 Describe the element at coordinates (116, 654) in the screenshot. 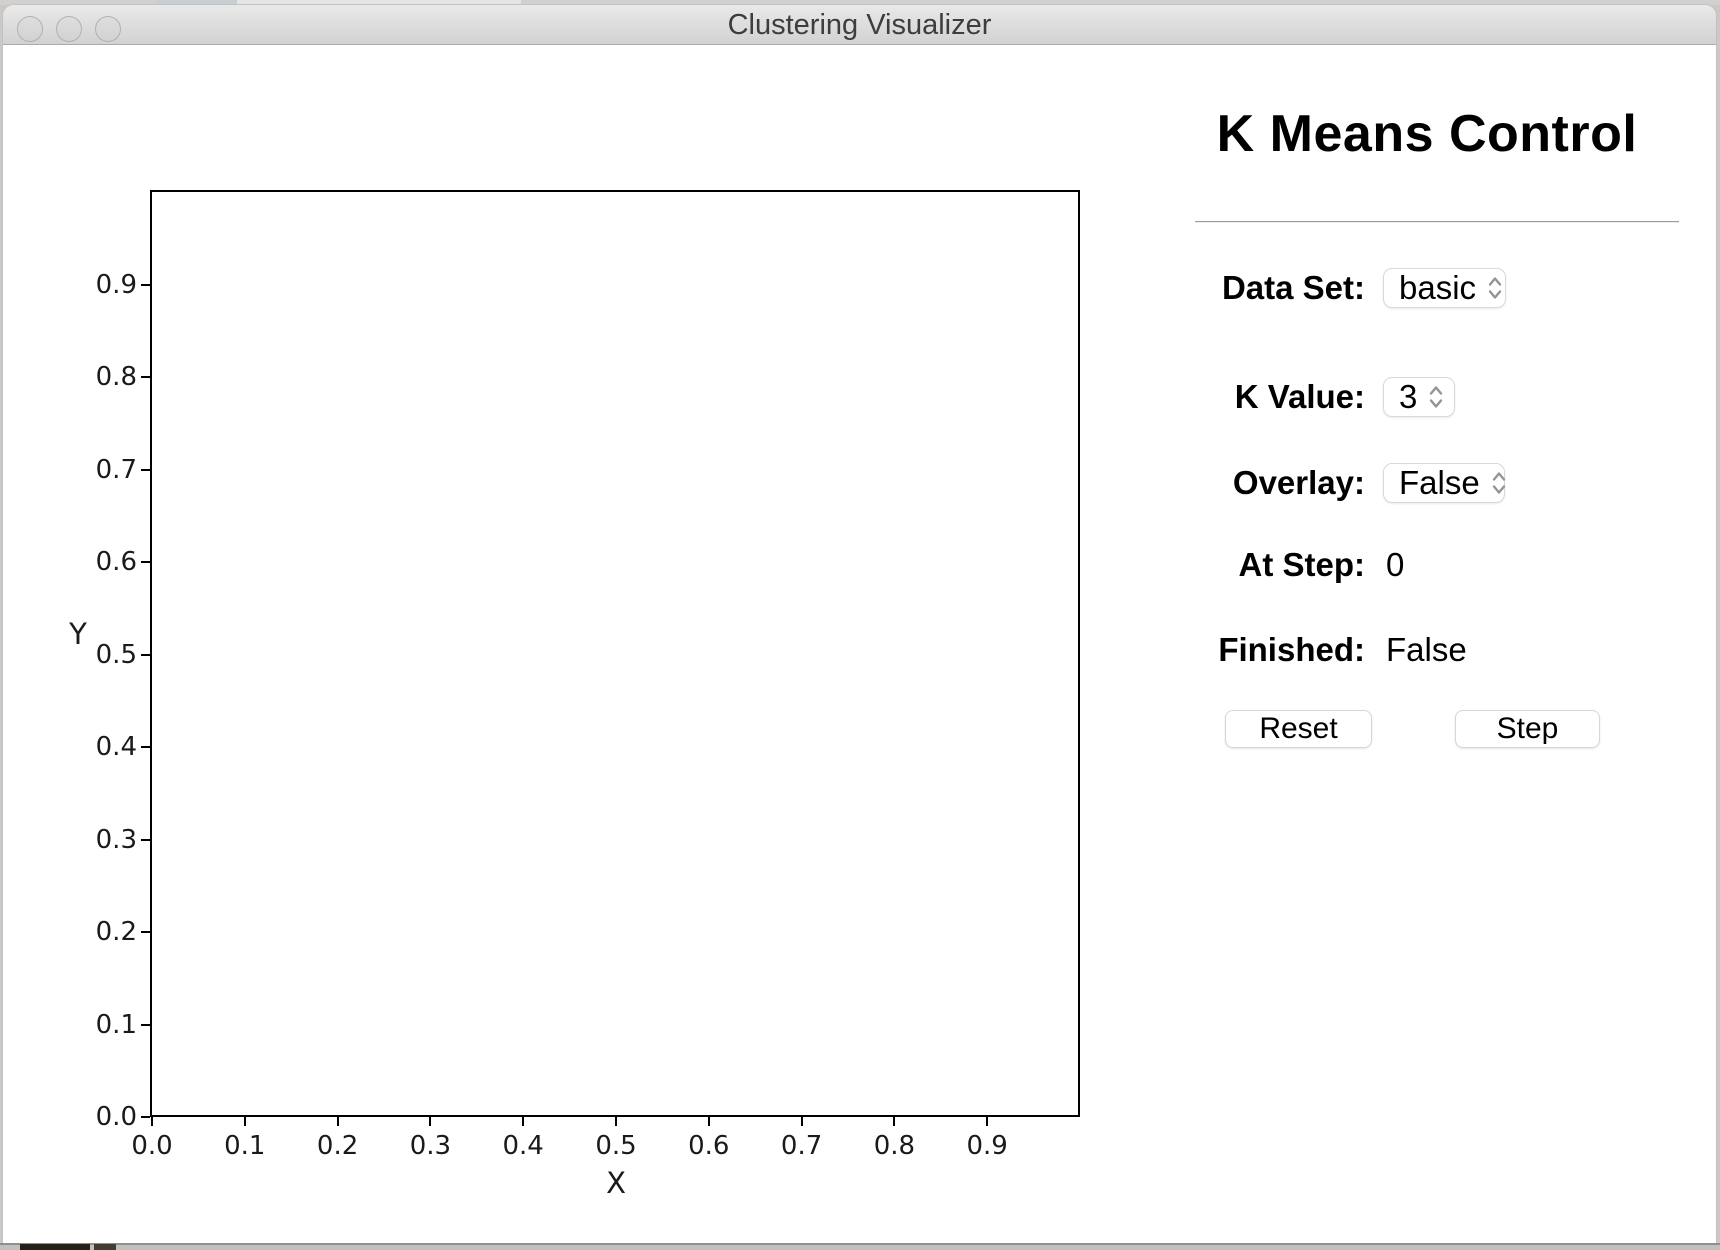

I see `y-tick-label: 0.5` at that location.